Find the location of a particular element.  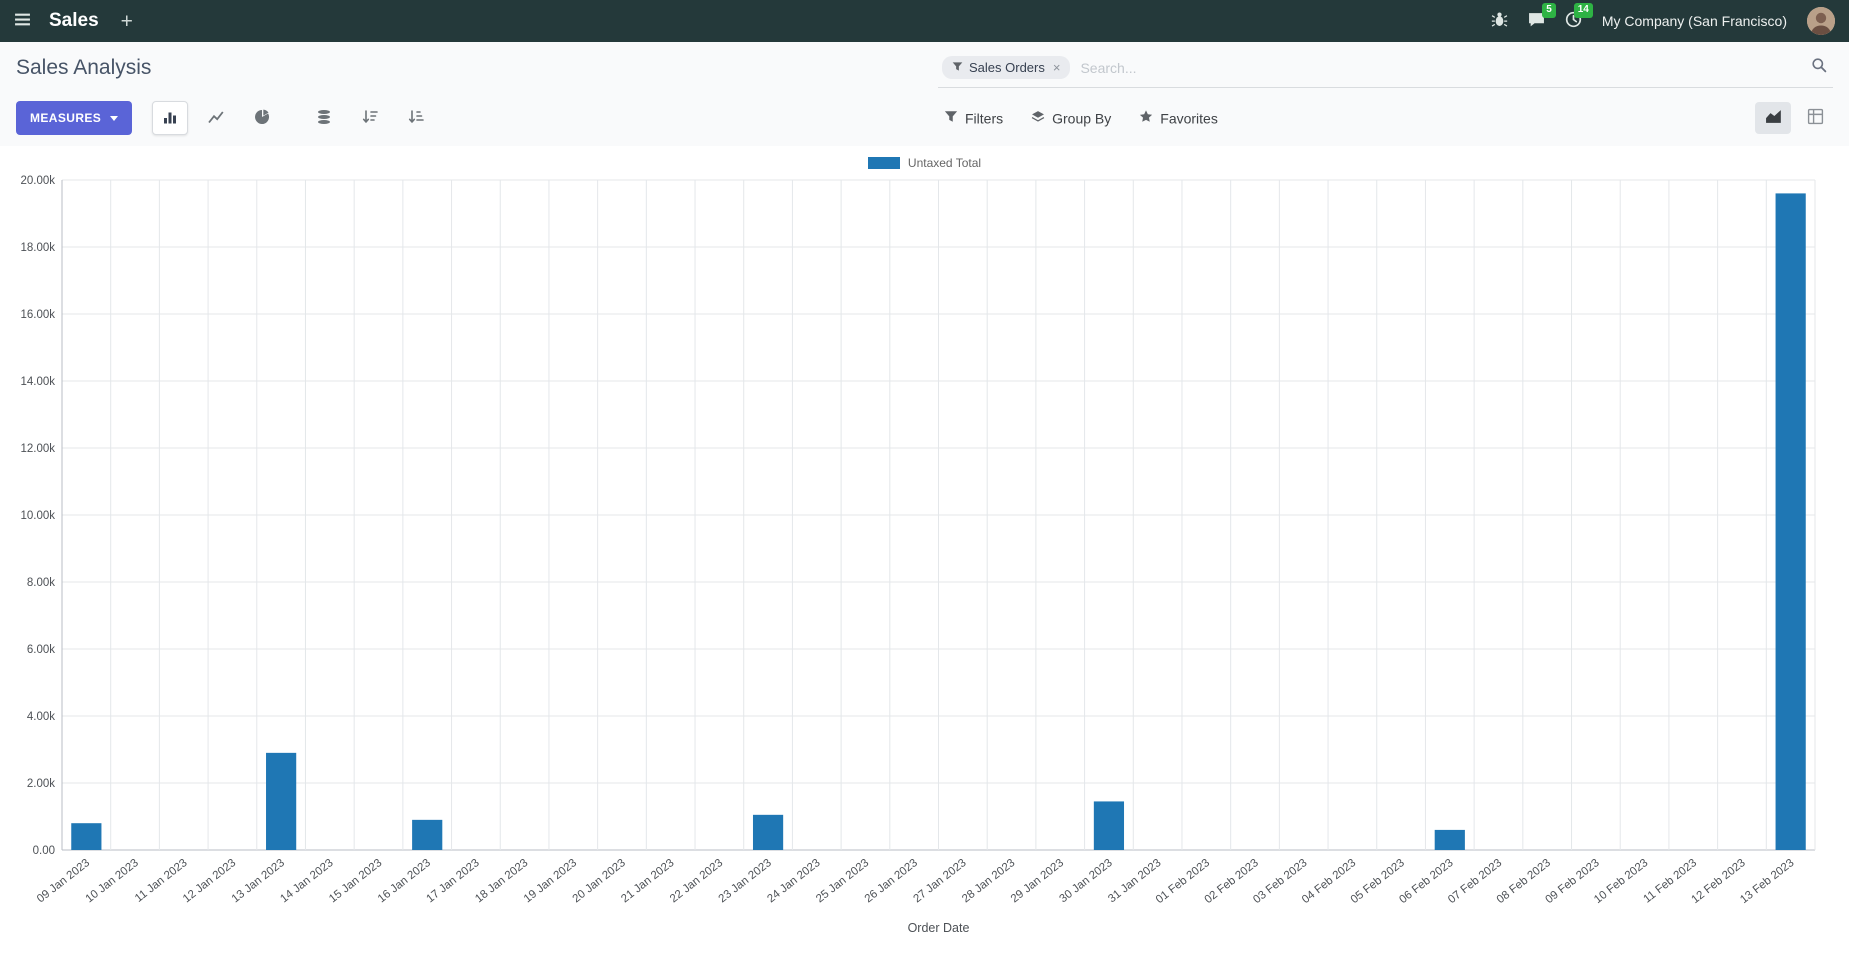

breadcrumb-row: Sales Analysis Sales Orders × is located at coordinates (924, 71).